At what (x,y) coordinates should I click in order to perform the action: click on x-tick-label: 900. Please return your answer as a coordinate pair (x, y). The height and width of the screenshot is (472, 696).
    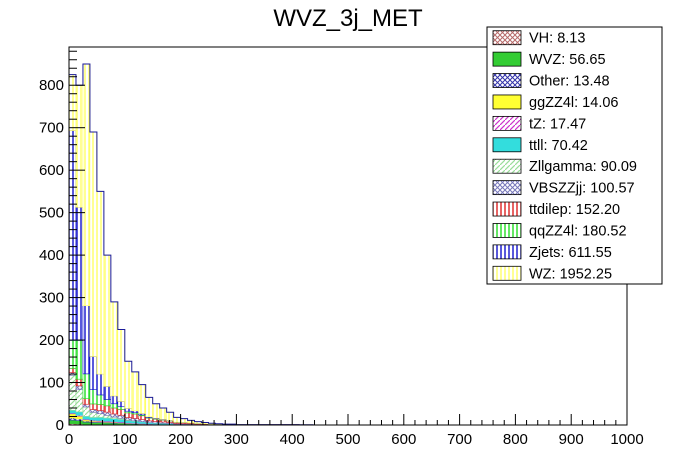
    Looking at the image, I should click on (571, 439).